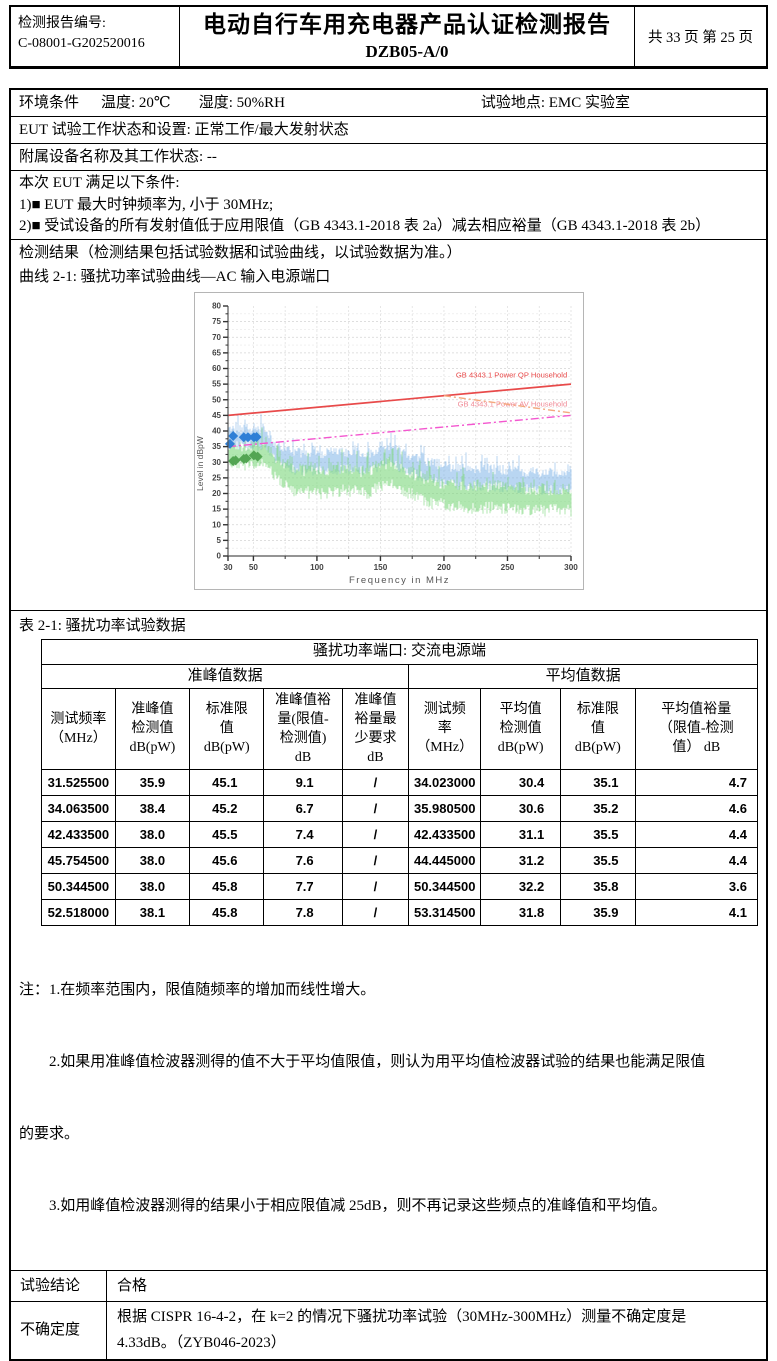 This screenshot has height=1361, width=777. What do you see at coordinates (49, 1133) in the screenshot?
I see `note-line-3: 的要求。` at bounding box center [49, 1133].